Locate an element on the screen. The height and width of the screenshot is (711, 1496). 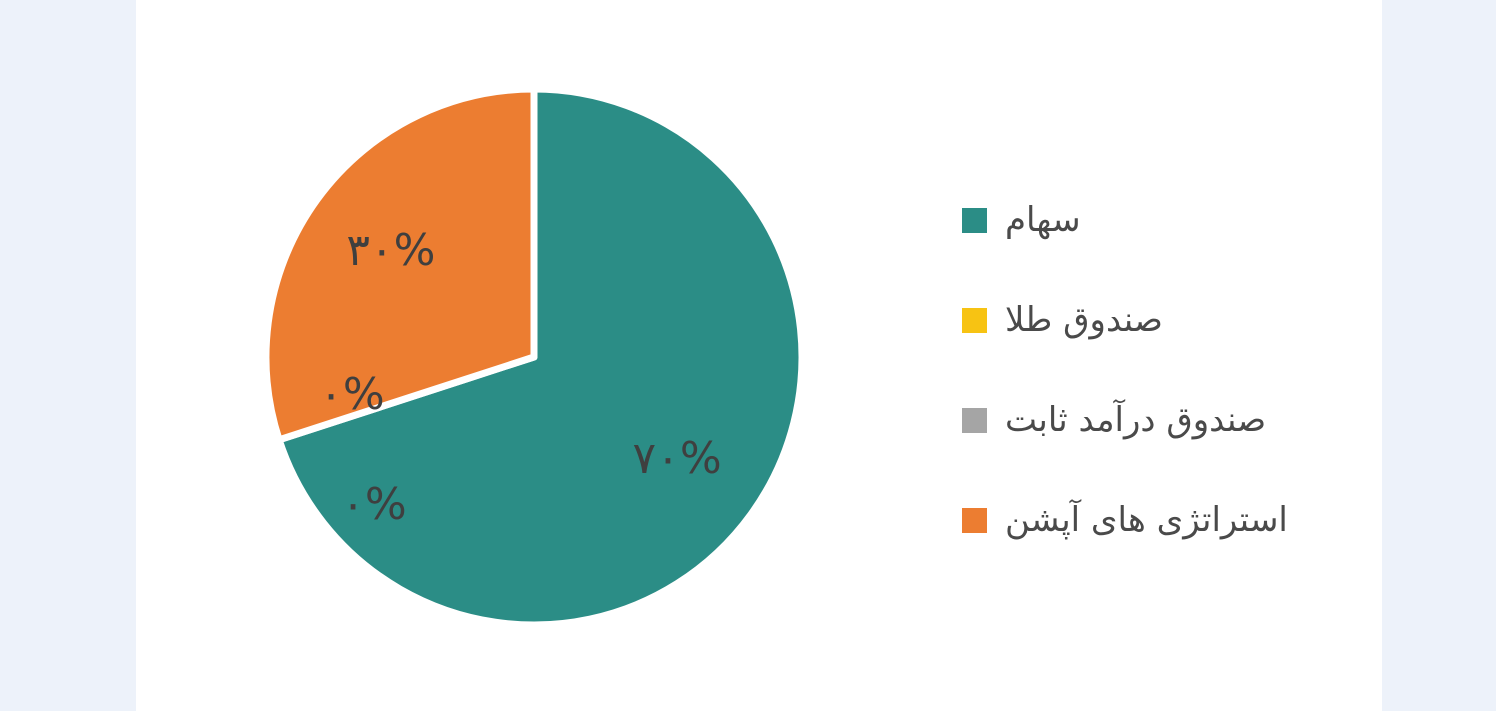
legend-item: صندوق درآمد ثابت is located at coordinates (1162, 420).